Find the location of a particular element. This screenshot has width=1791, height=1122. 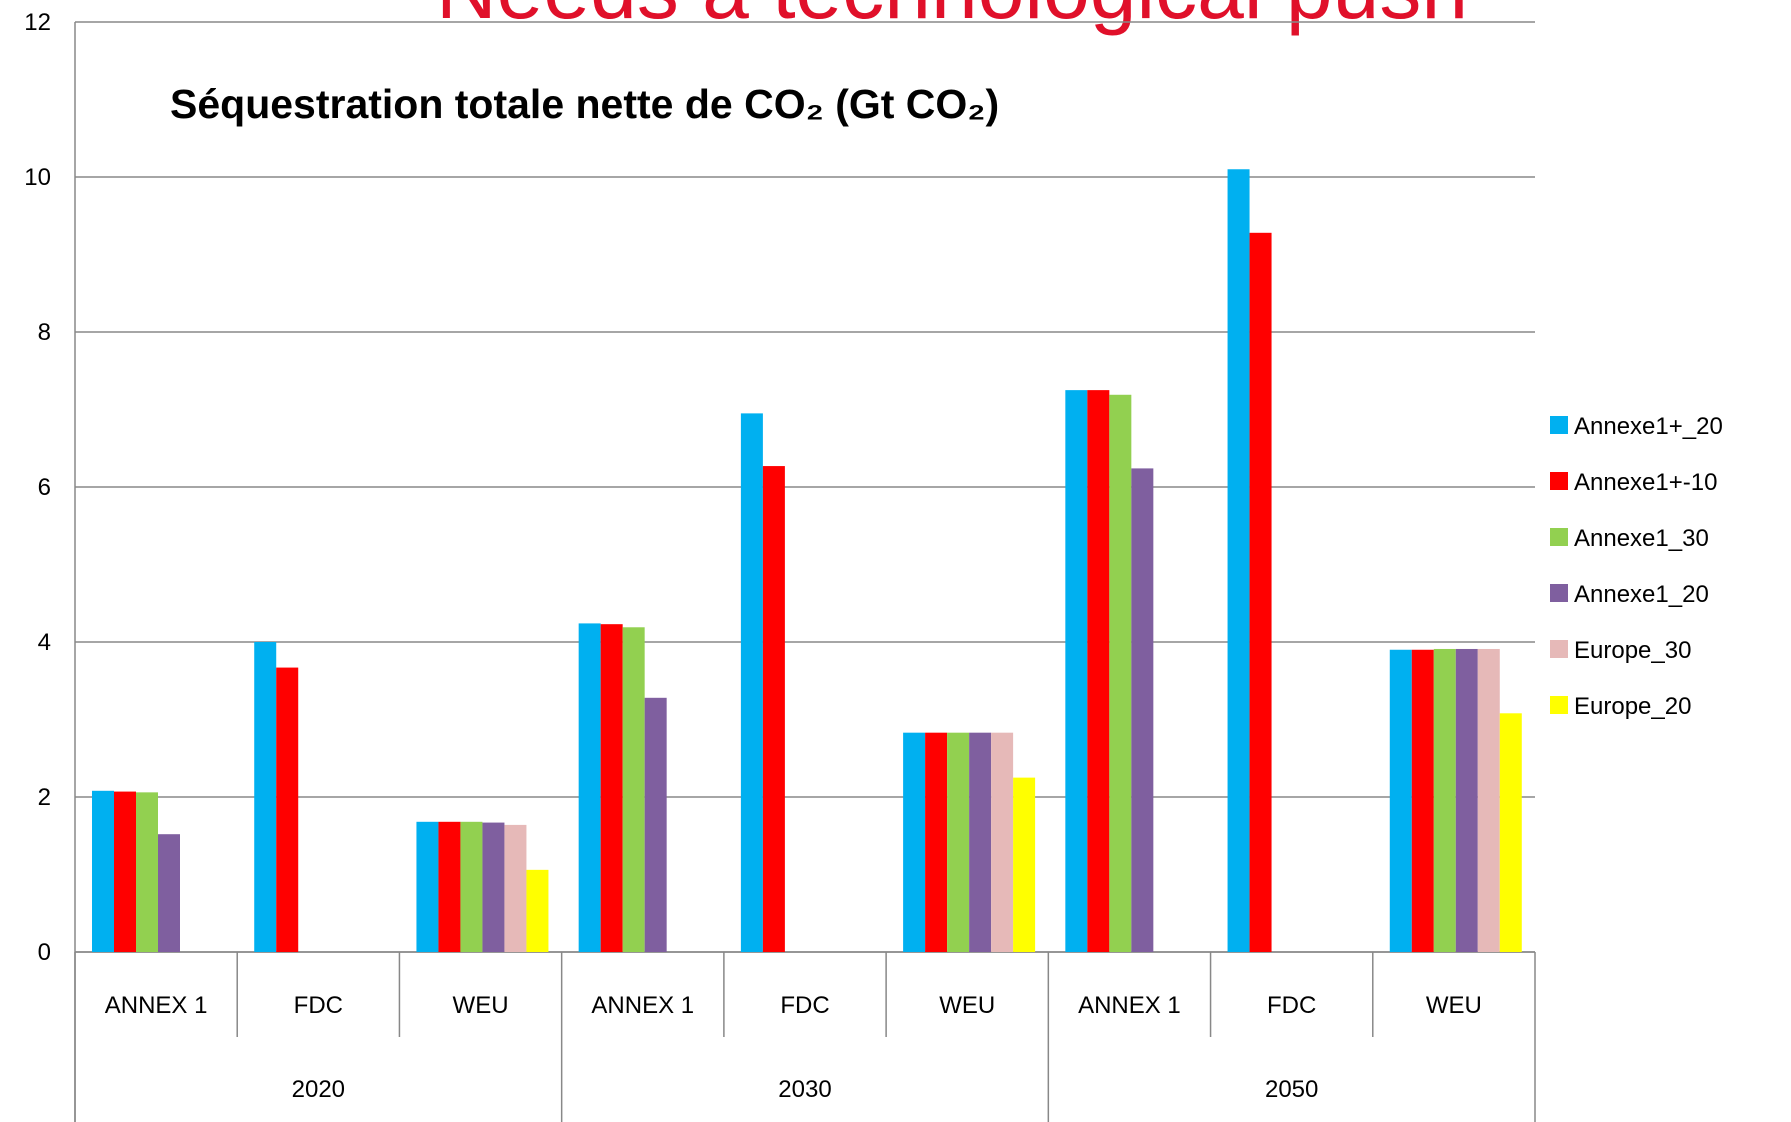

heading: Needs a technological push is located at coordinates (952, 18).